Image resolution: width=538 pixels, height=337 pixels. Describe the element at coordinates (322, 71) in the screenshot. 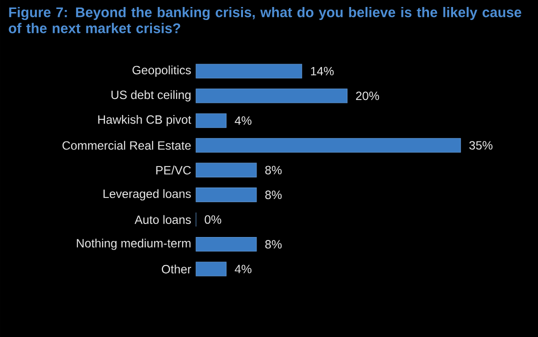

I see `data-label: 14%` at that location.